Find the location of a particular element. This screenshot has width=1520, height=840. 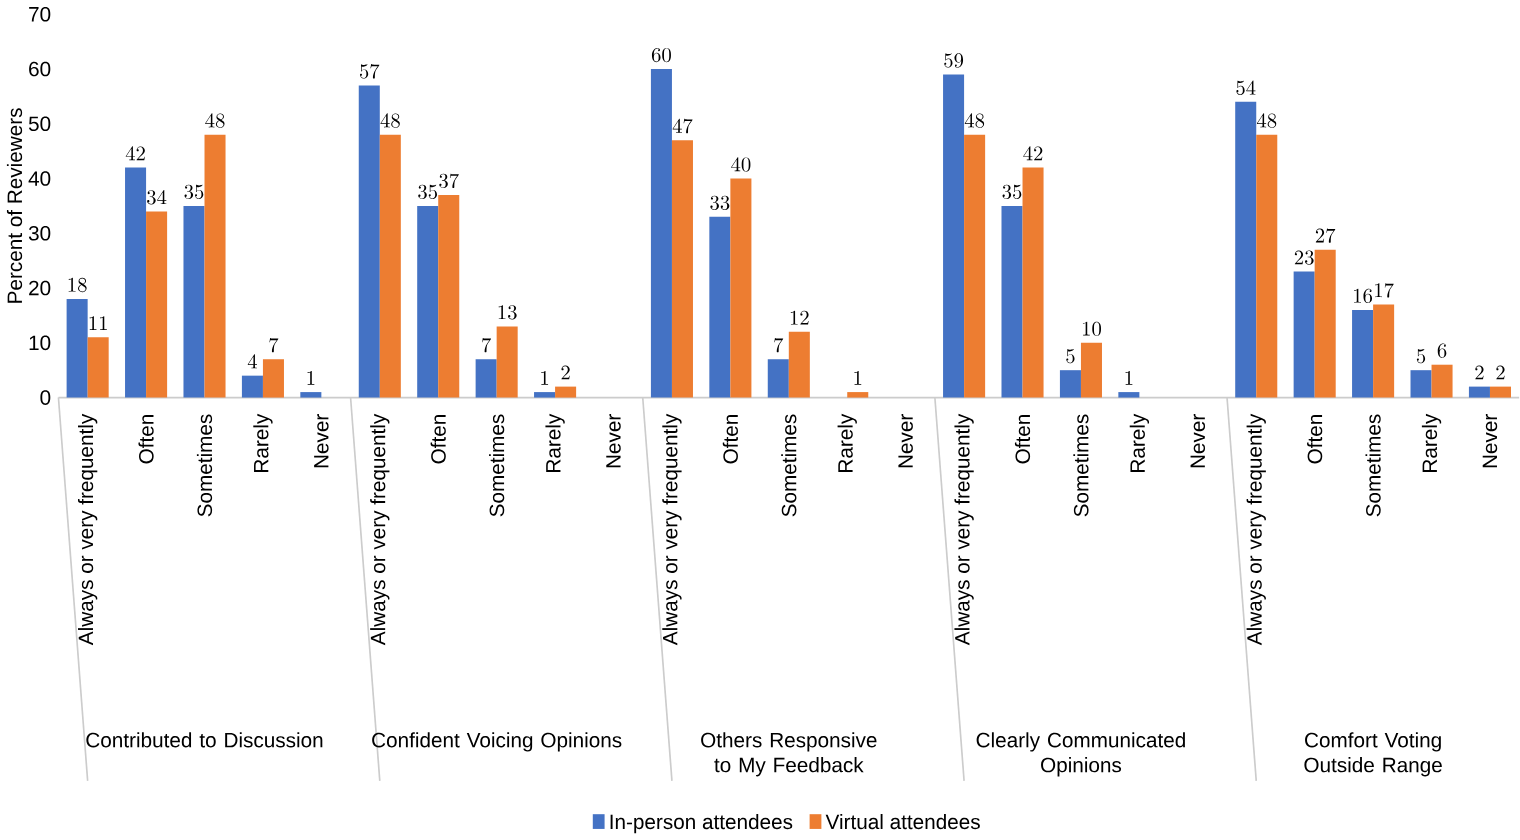

data-label: 54 is located at coordinates (1246, 87).